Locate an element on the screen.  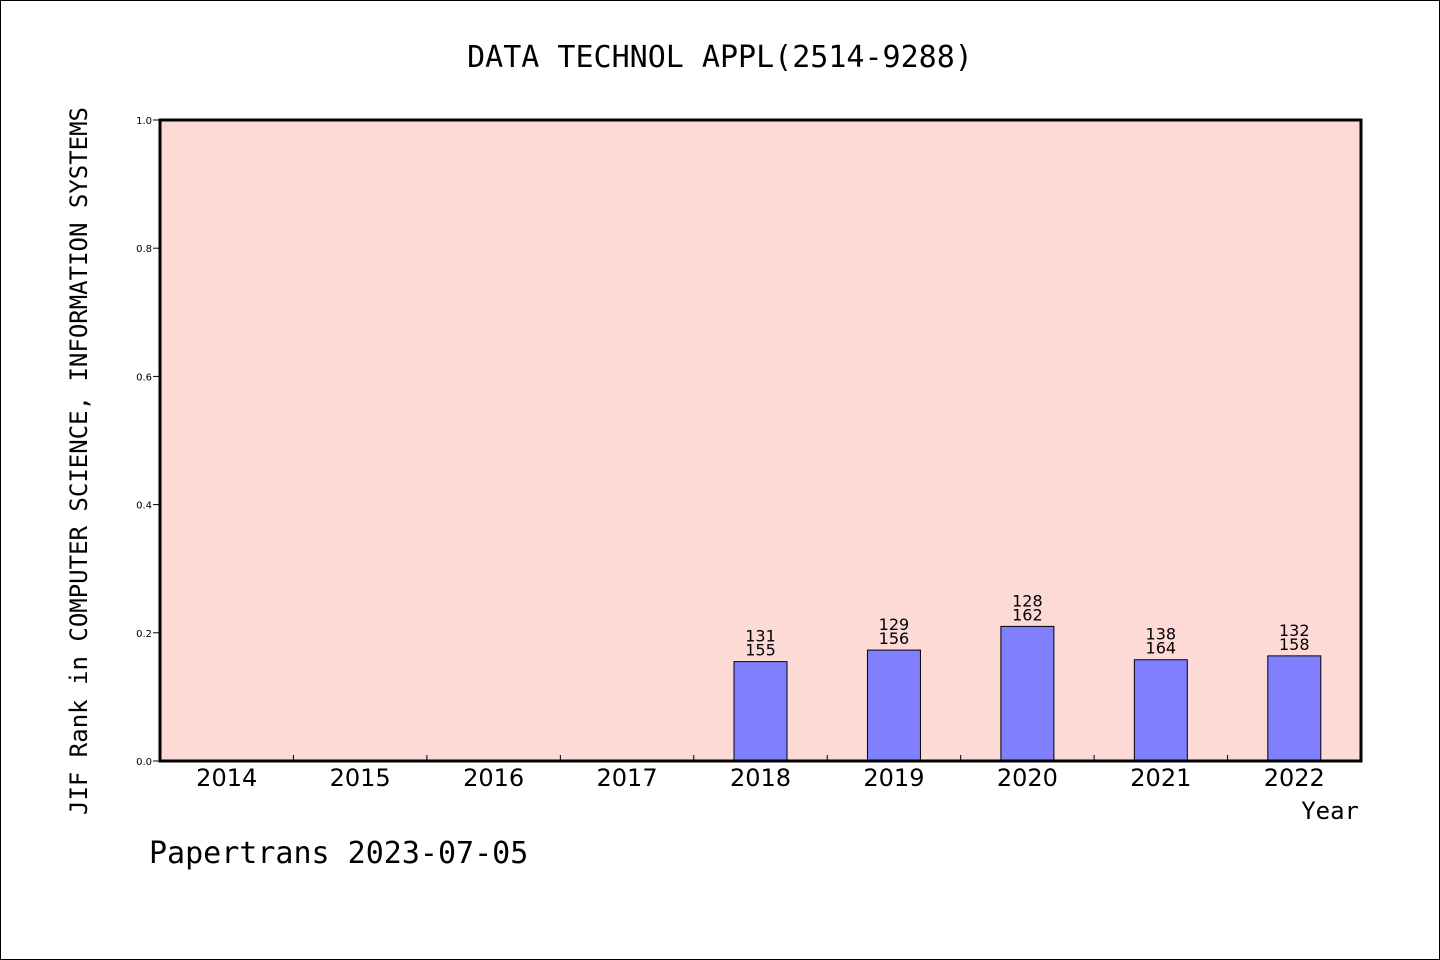
chart-title: DATA TECHNOL APPL(2514-9288) is located at coordinates (720, 57).